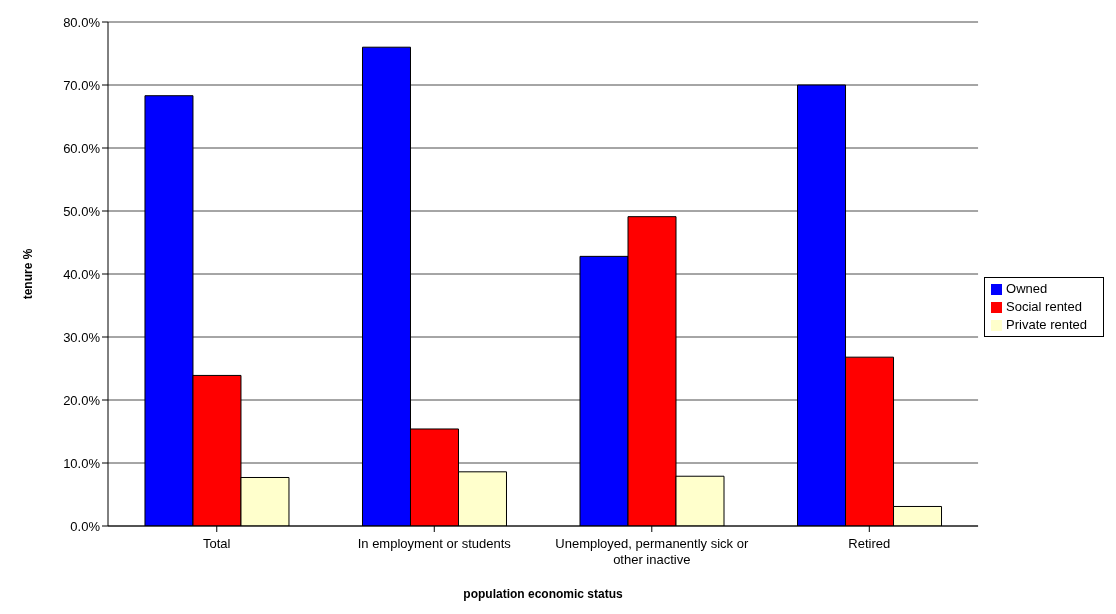 The image size is (1116, 614). I want to click on x-tick-label: Retired, so click(869, 543).